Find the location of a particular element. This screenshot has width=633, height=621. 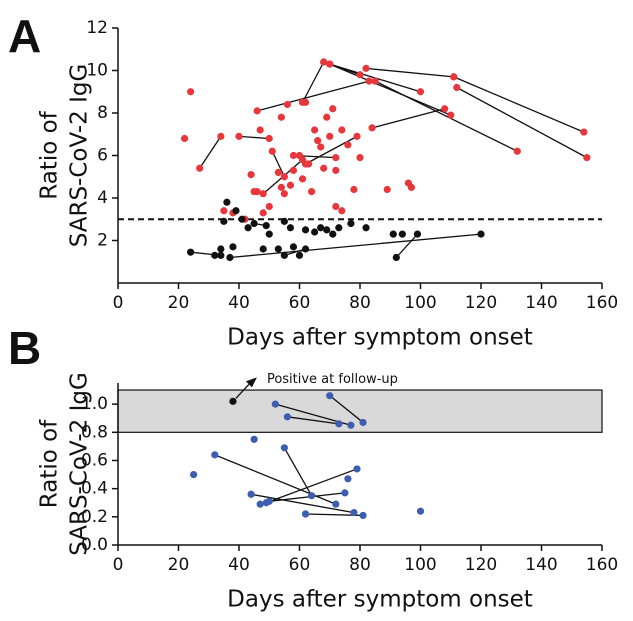

y-tick-label: 0.0 is located at coordinates (94, 545).